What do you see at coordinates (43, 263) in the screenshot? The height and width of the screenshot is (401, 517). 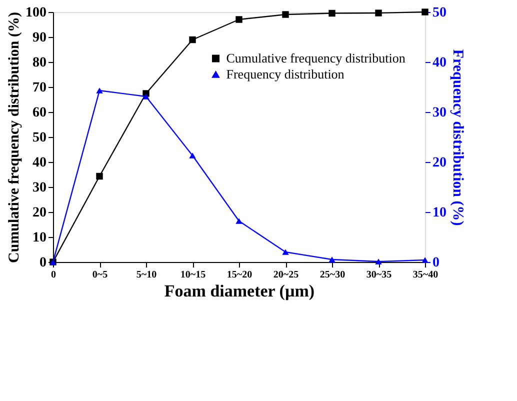 I see `y-tick-label: 0` at bounding box center [43, 263].